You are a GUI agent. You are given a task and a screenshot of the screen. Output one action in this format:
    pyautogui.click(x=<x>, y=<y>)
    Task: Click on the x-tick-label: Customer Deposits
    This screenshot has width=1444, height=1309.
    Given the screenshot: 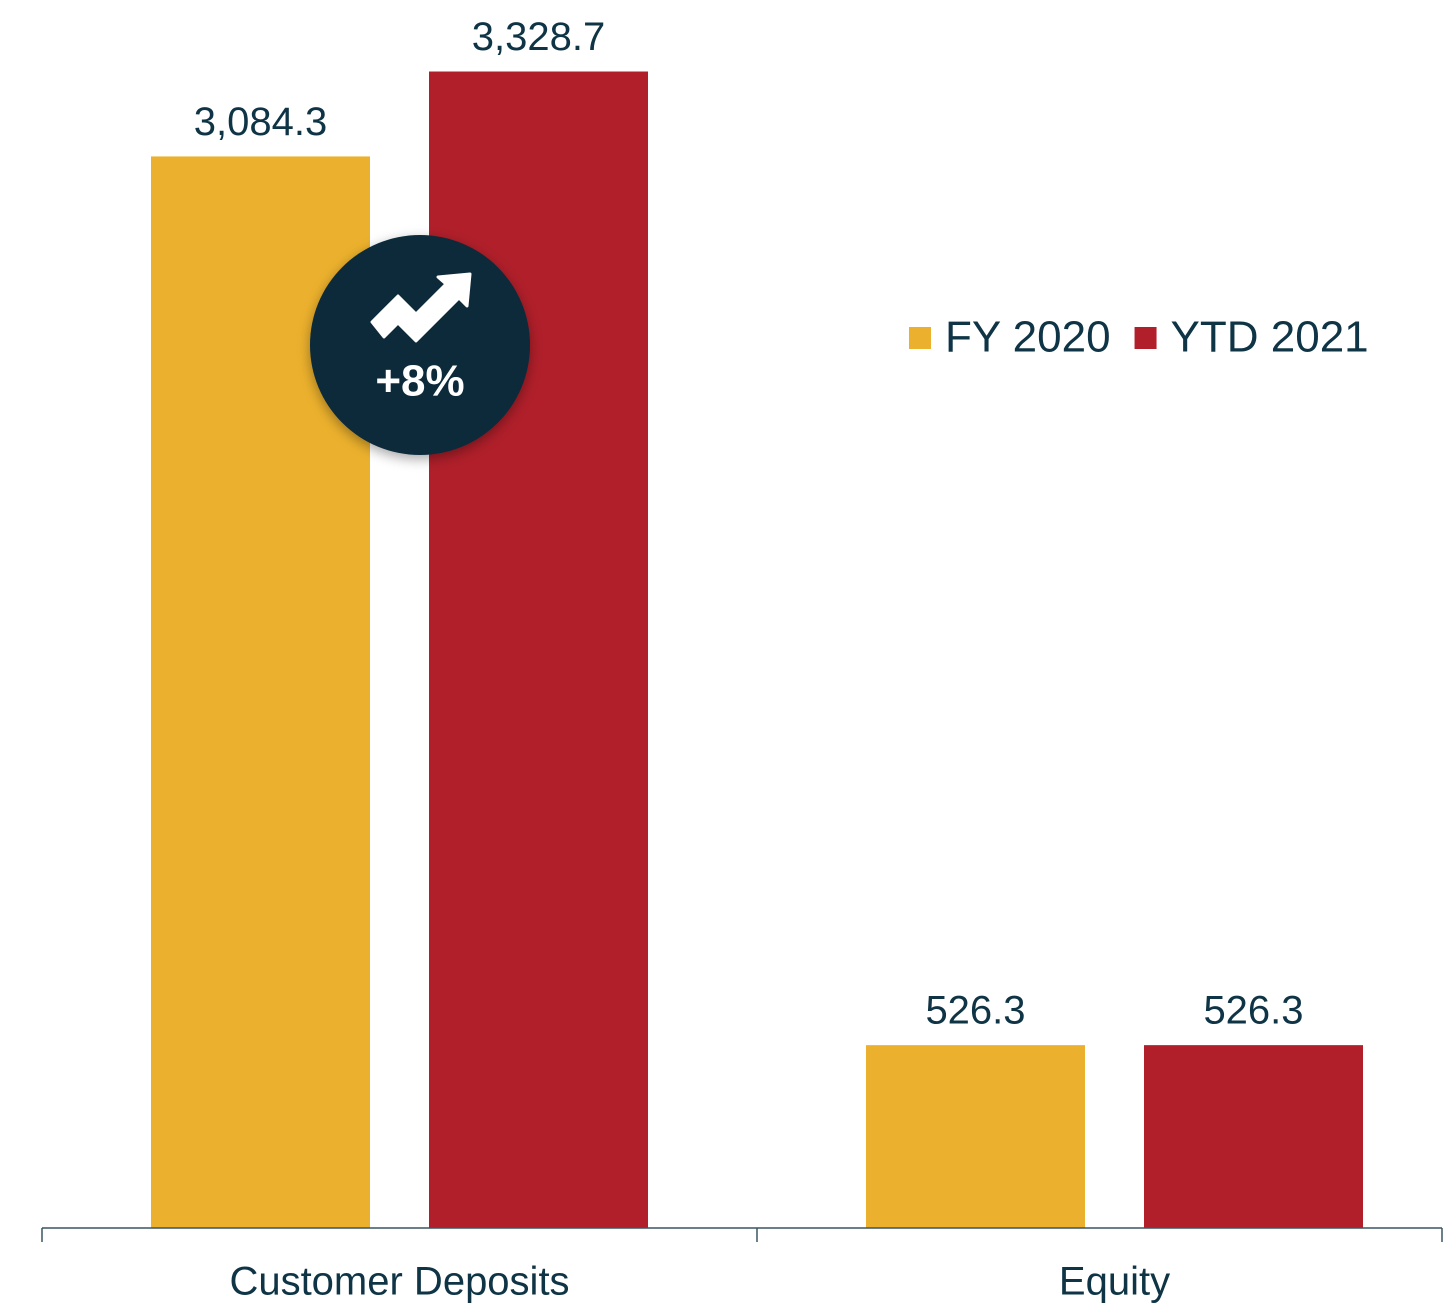 What is the action you would take?
    pyautogui.click(x=399, y=1282)
    